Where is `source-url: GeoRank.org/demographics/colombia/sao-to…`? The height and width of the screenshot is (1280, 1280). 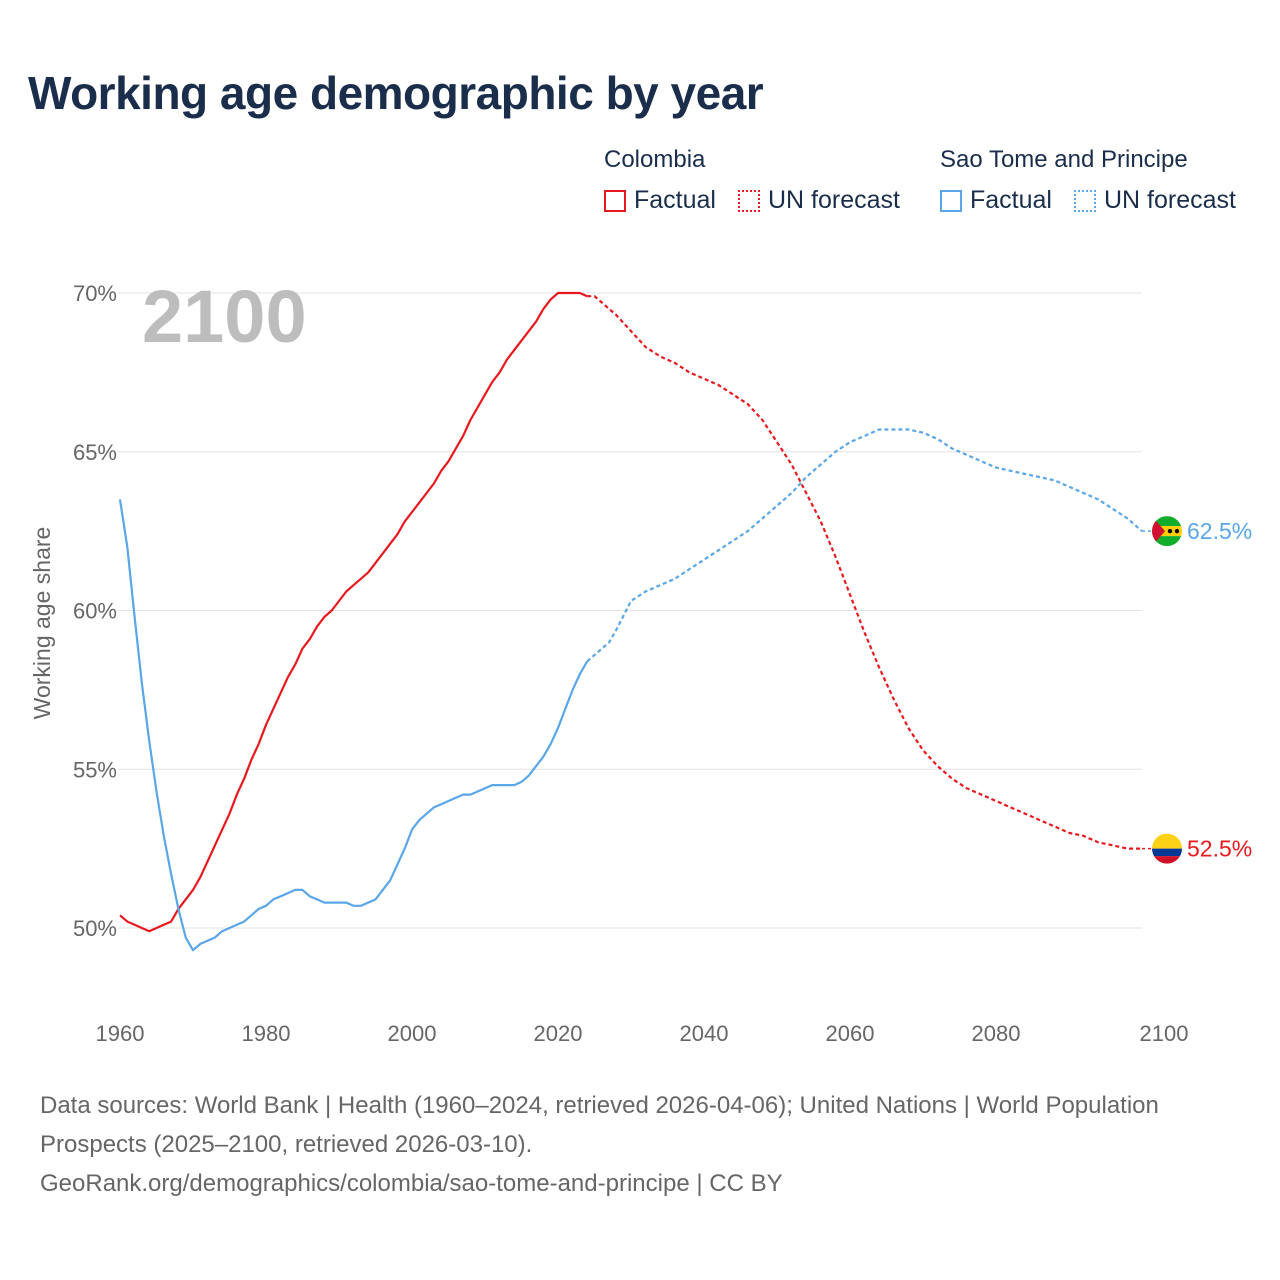
source-url: GeoRank.org/demographics/colombia/sao-to… is located at coordinates (411, 1183).